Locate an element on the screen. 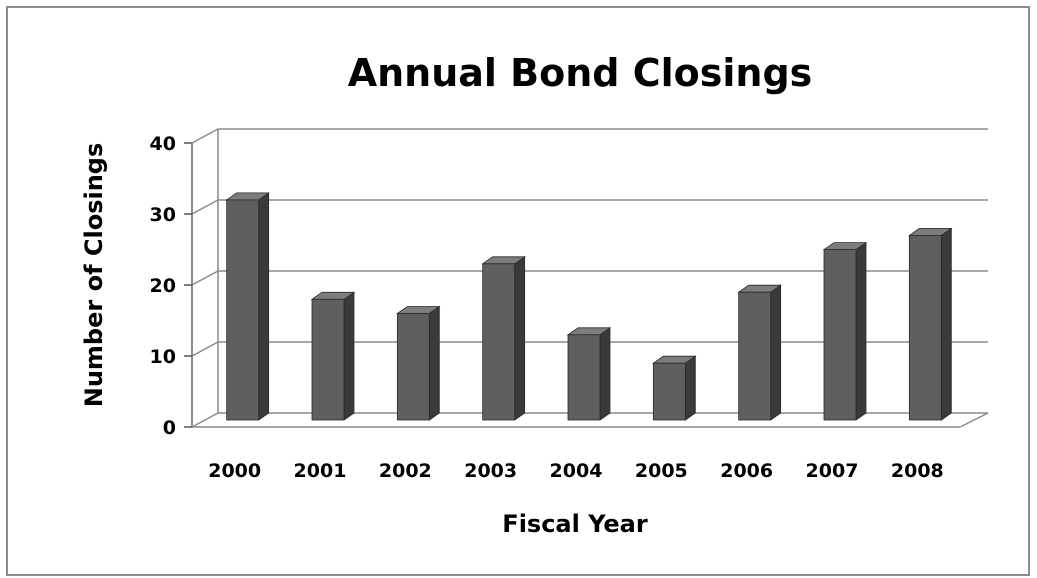  bar-2005 is located at coordinates (674, 388).